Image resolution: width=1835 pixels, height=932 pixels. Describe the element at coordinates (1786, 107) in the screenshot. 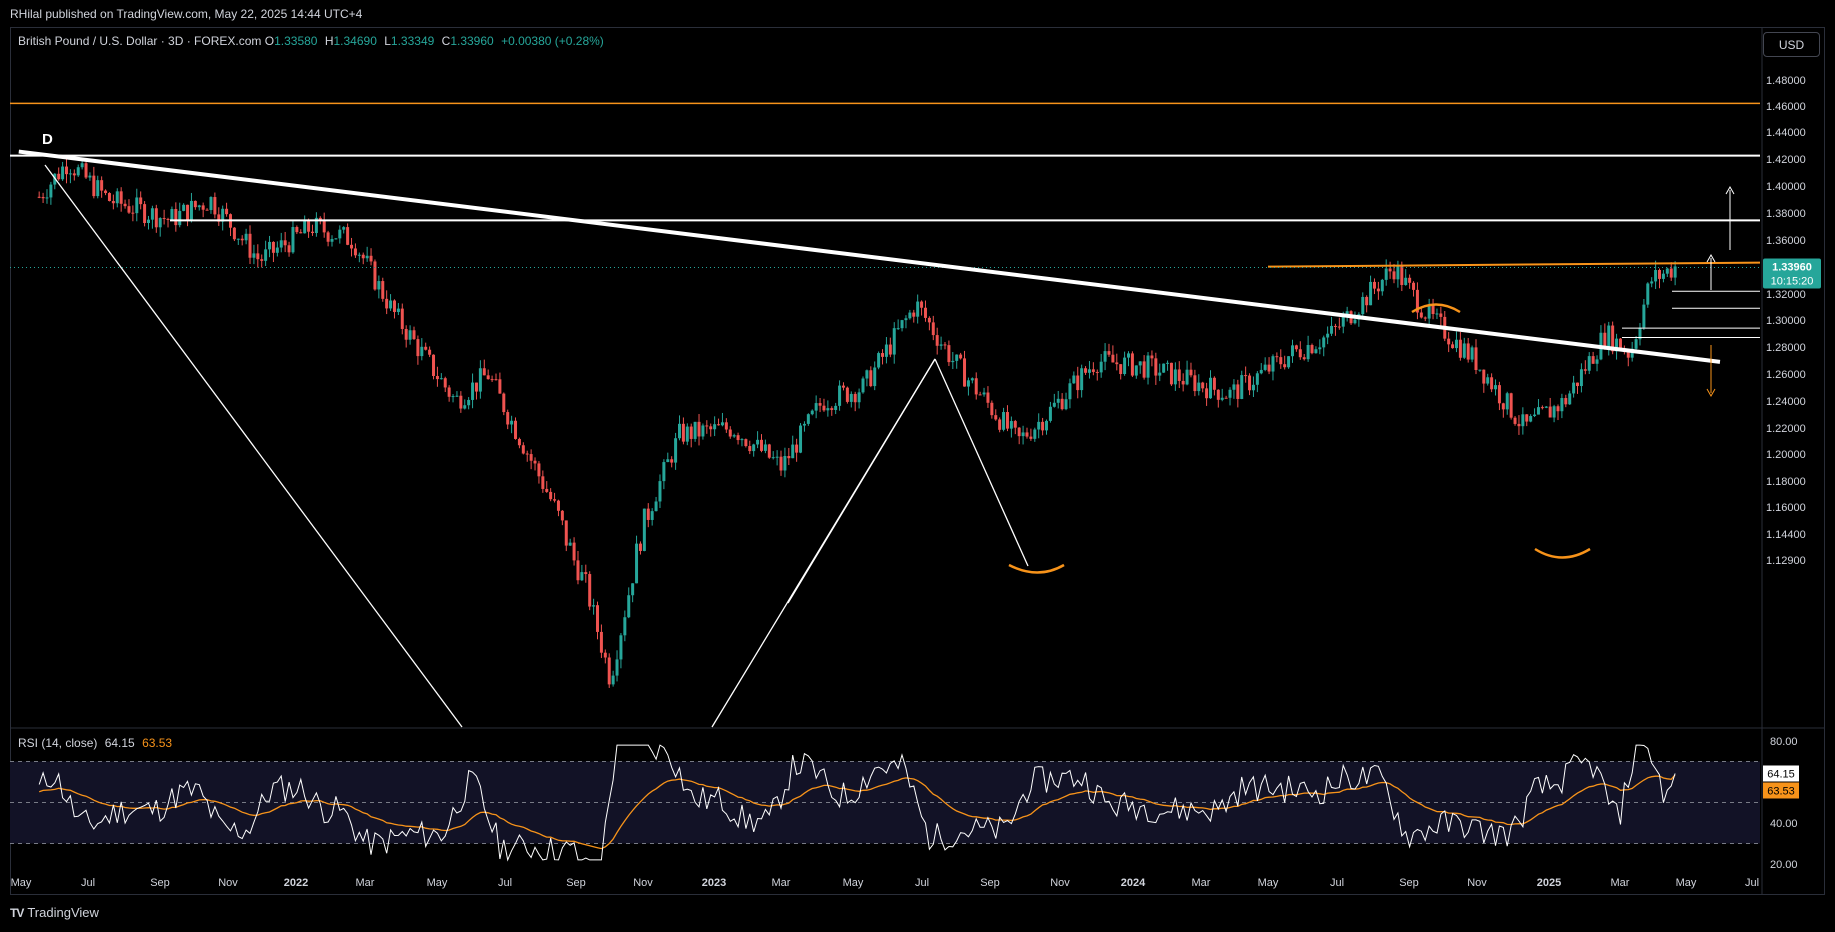

I see `price-axis-tick: 1.46000` at that location.